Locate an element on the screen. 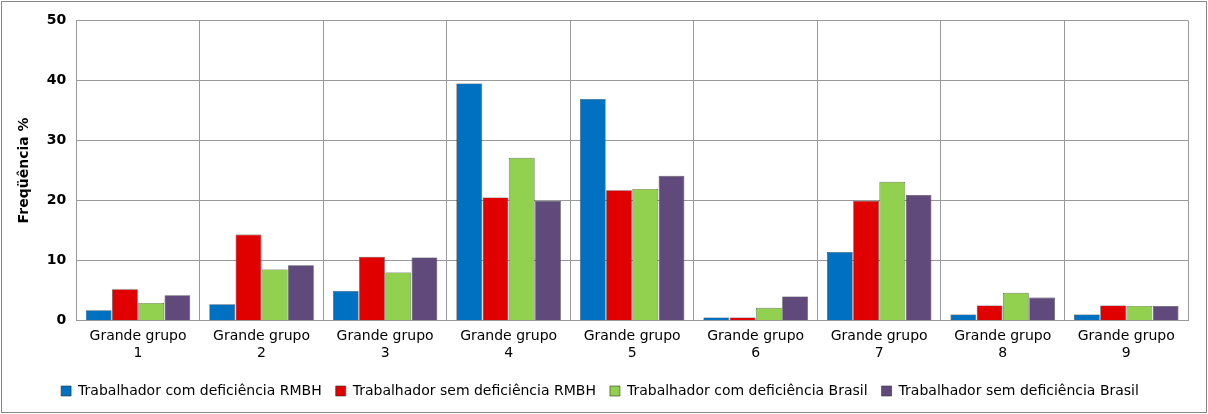  y-tick-label: 30 is located at coordinates (56, 139).